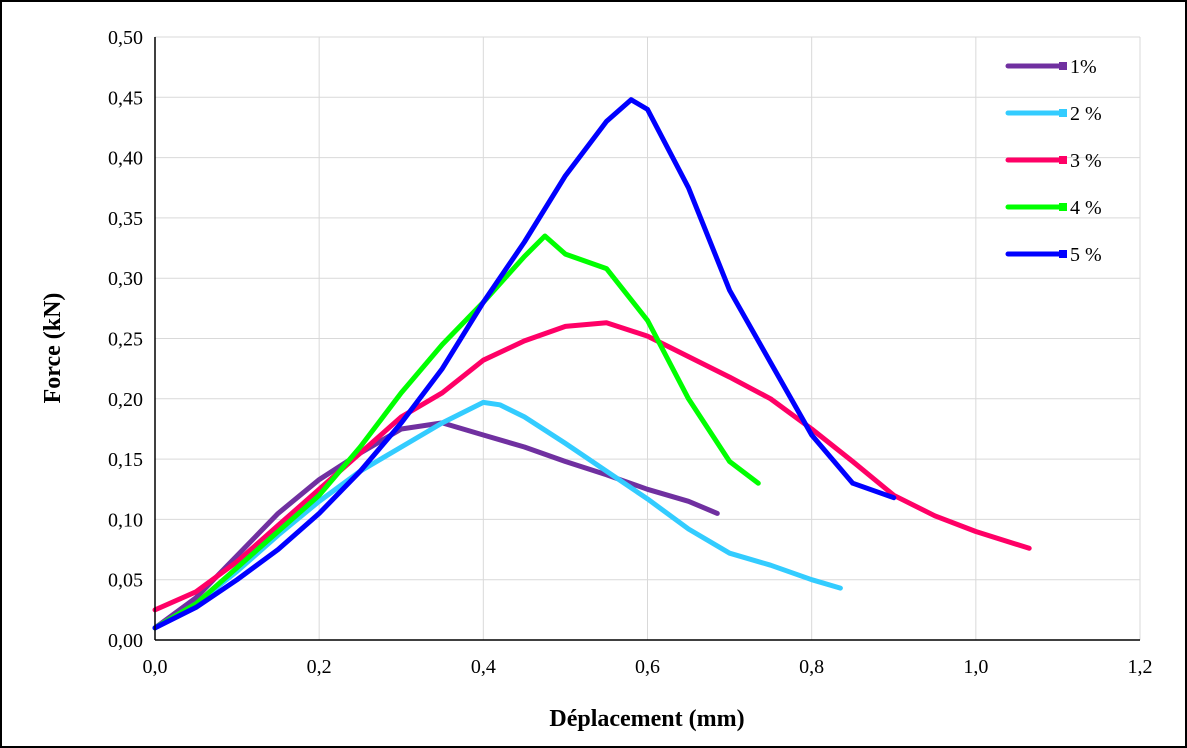 The height and width of the screenshot is (748, 1187). What do you see at coordinates (1140, 667) in the screenshot?
I see `x-tick-label: 1,2` at bounding box center [1140, 667].